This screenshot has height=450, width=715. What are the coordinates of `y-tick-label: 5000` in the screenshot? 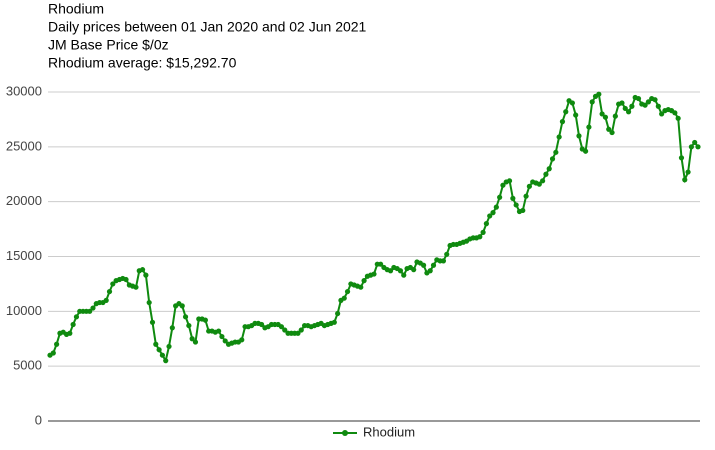 It's located at (27, 365).